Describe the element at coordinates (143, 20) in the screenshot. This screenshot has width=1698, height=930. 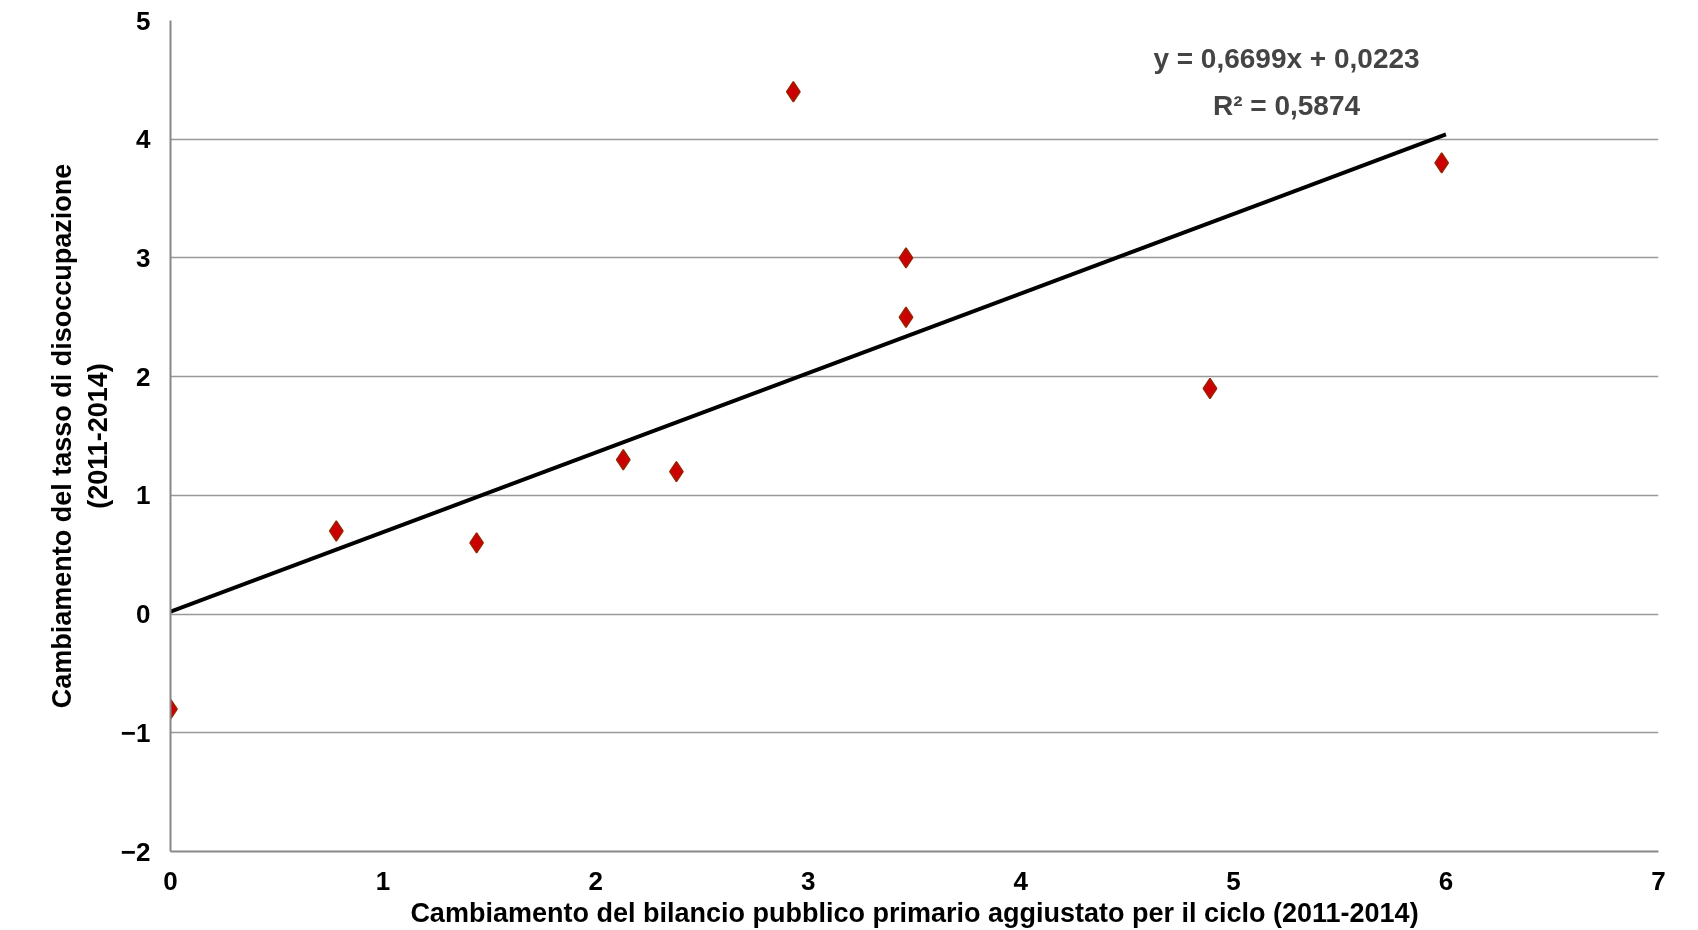
I see `y-tick-label: 5` at that location.